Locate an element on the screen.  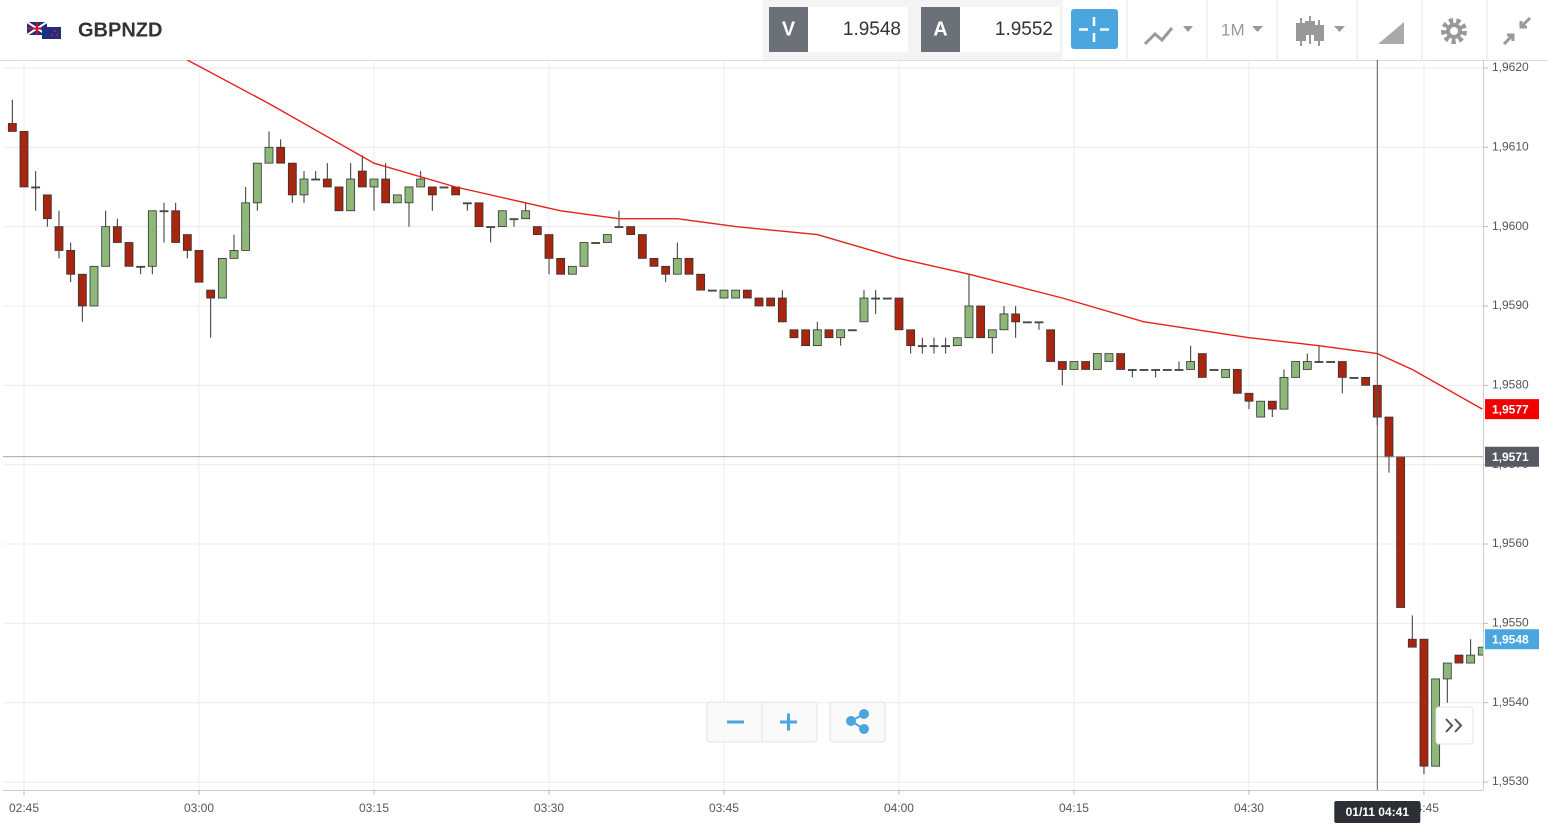
draw-icon is located at coordinates (1391, 33).